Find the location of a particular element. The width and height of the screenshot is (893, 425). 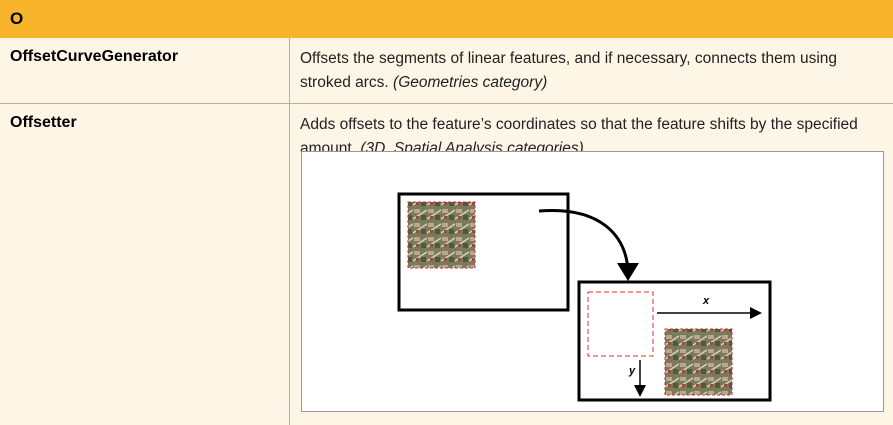

transformer-name: OffsetCurveGenerator is located at coordinates (94, 56).